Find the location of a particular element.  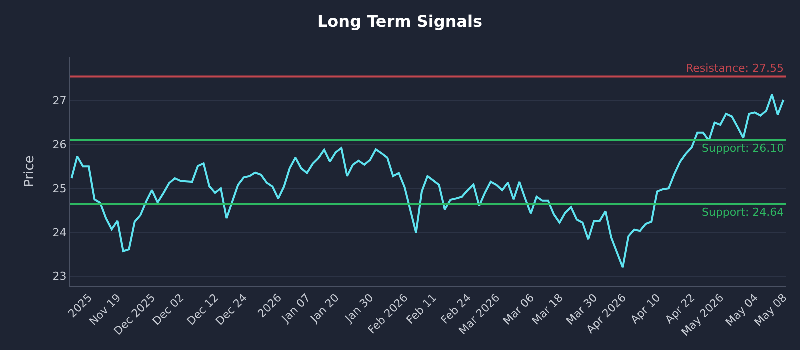

y-tick-label: 24 is located at coordinates (59, 233).